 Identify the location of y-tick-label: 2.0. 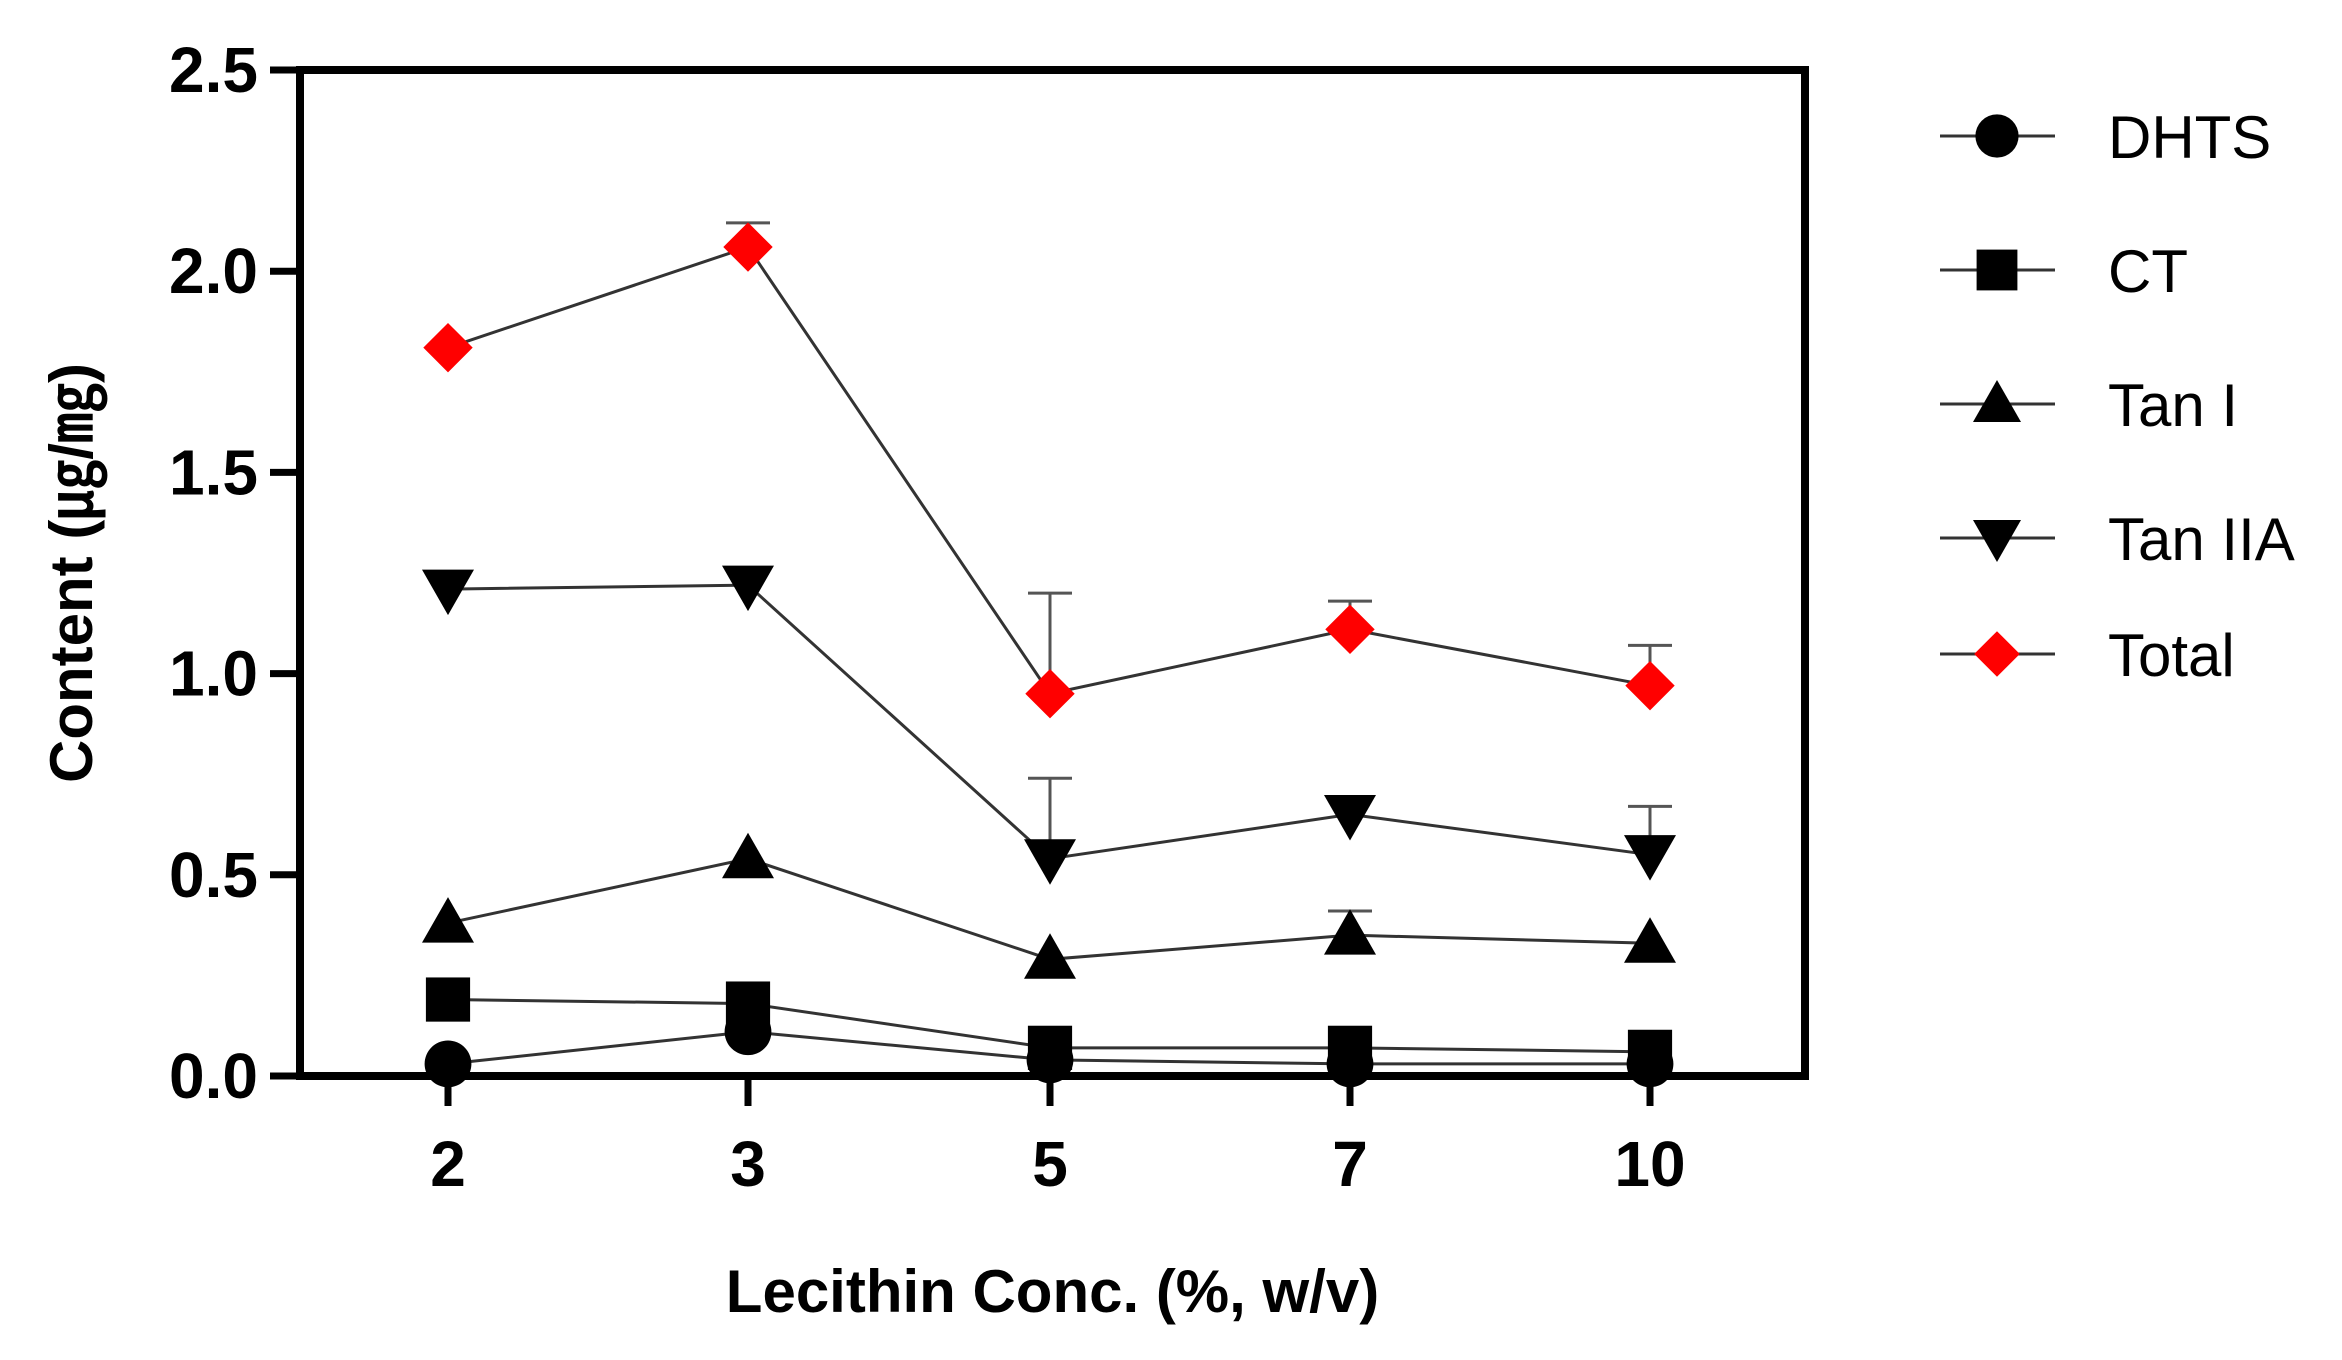
(213, 271).